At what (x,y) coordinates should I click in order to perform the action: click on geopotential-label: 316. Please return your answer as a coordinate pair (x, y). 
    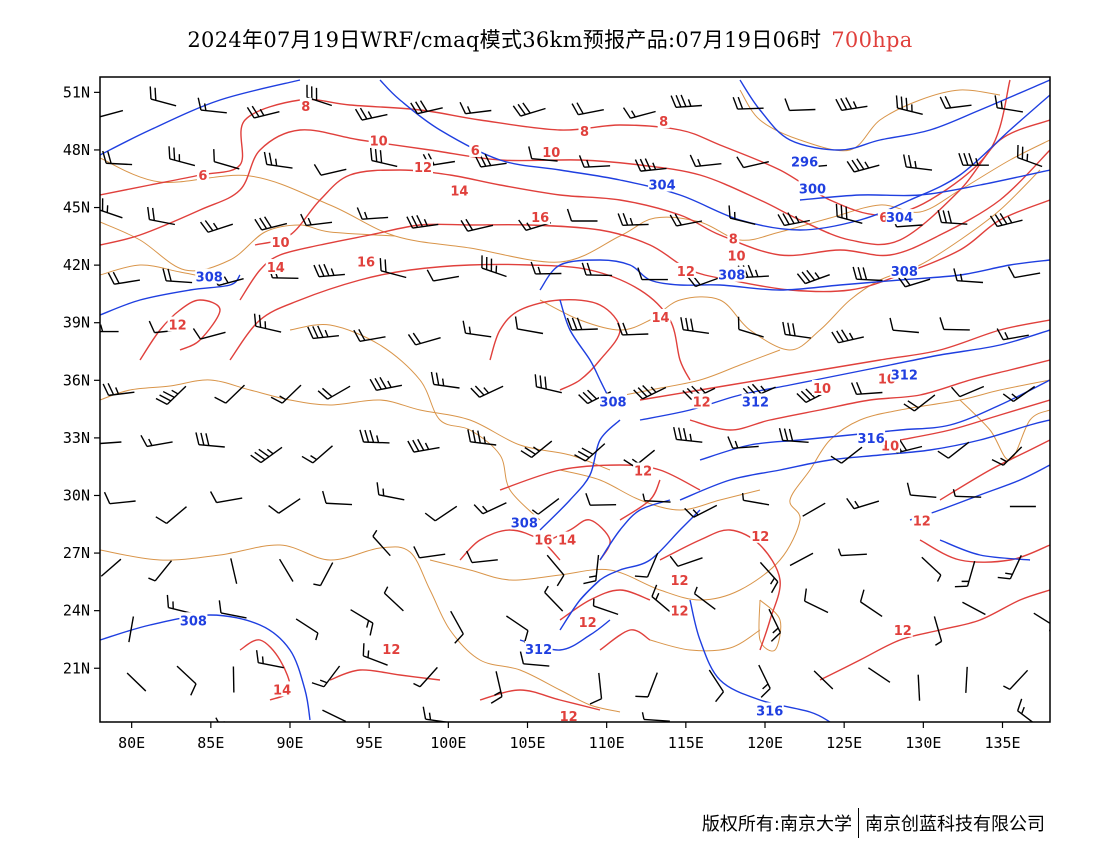
    Looking at the image, I should click on (769, 711).